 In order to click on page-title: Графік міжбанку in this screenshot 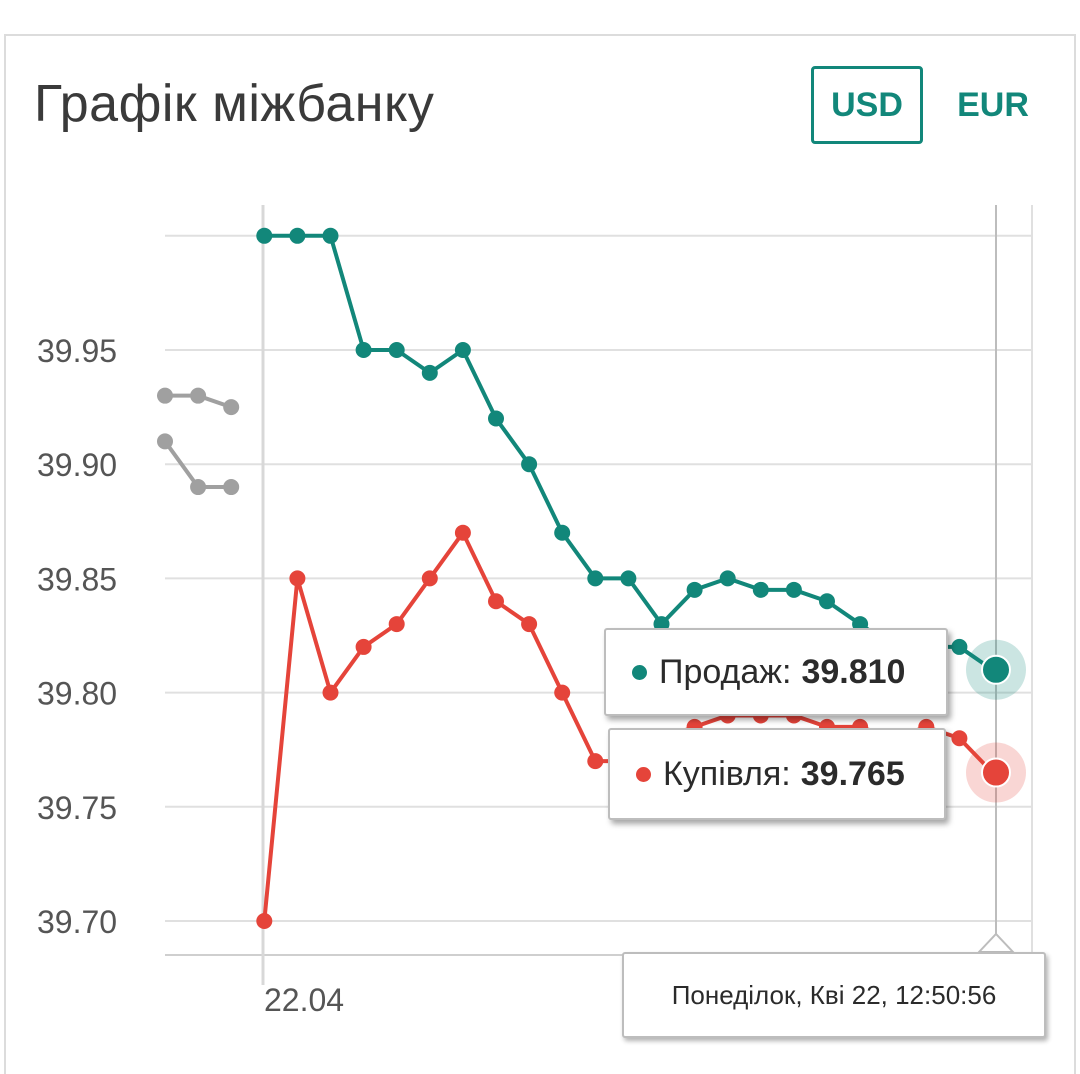, I will do `click(234, 104)`.